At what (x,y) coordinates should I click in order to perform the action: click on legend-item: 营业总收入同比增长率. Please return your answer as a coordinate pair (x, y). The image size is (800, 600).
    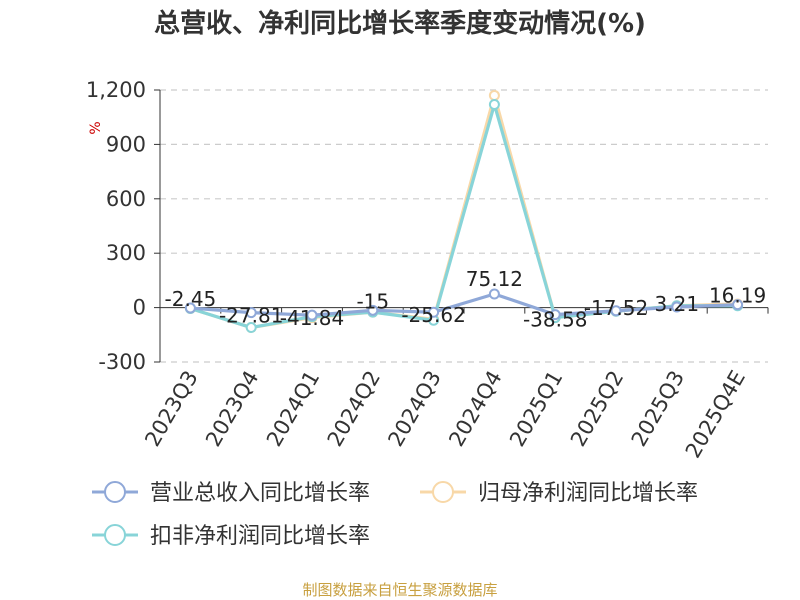
    Looking at the image, I should click on (231, 493).